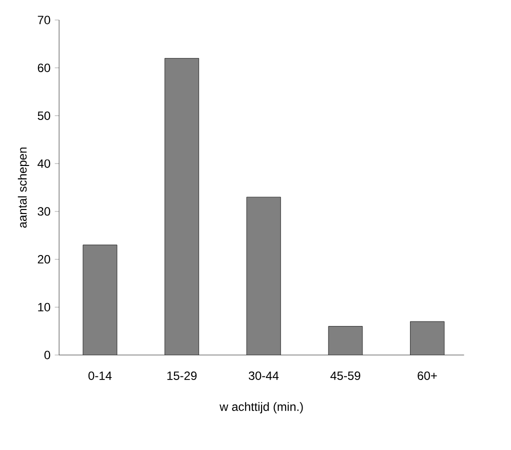  What do you see at coordinates (47, 355) in the screenshot?
I see `y-tick-label: 0` at bounding box center [47, 355].